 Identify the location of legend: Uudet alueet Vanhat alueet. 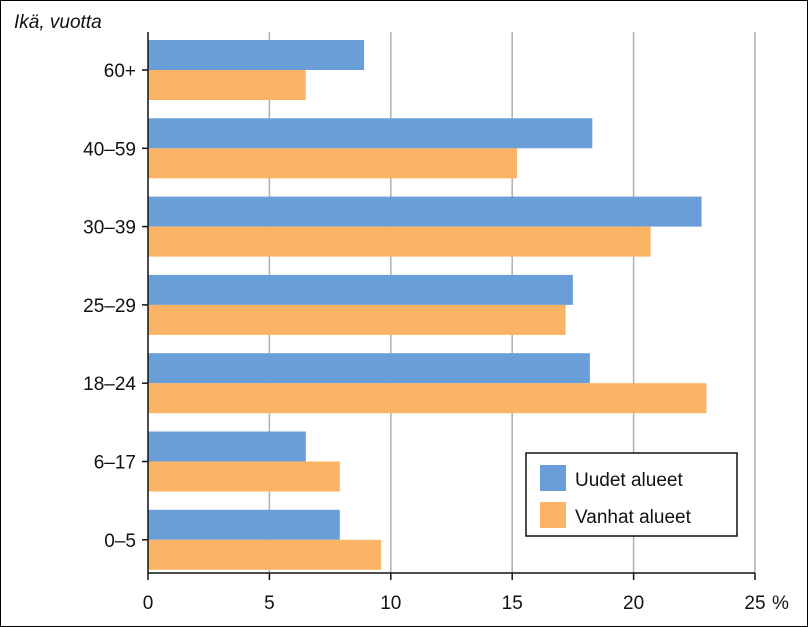
(631, 494).